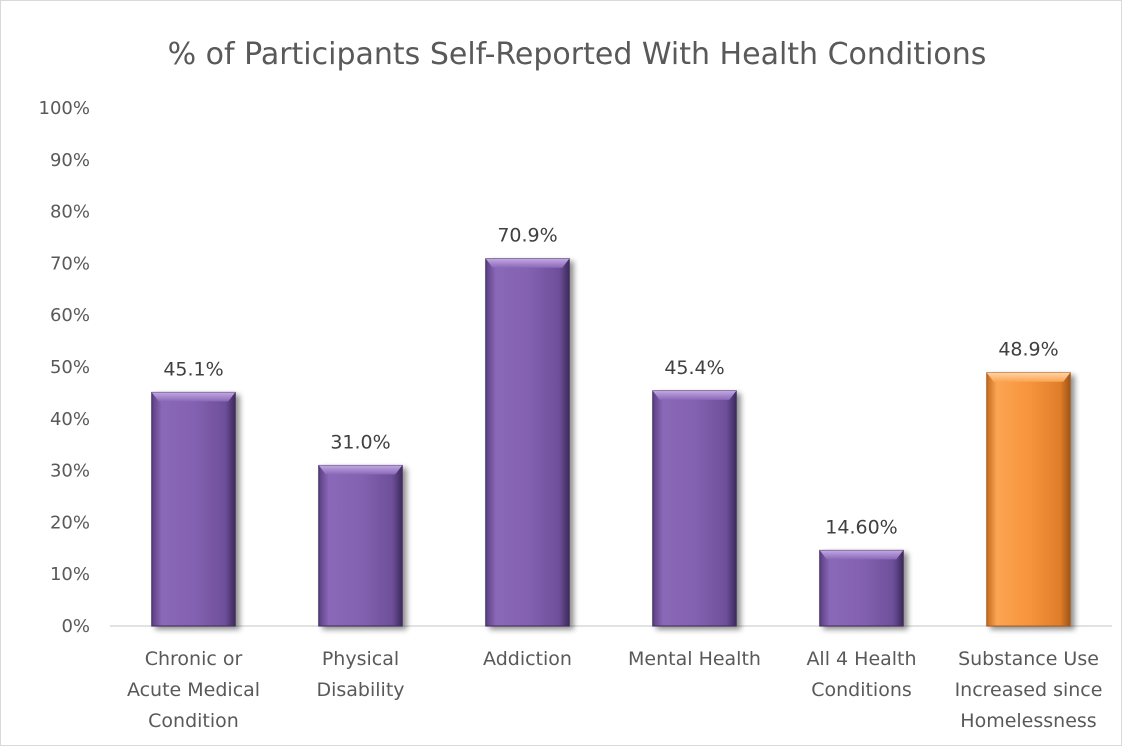  I want to click on y-tick-label: 60%, so click(70, 315).